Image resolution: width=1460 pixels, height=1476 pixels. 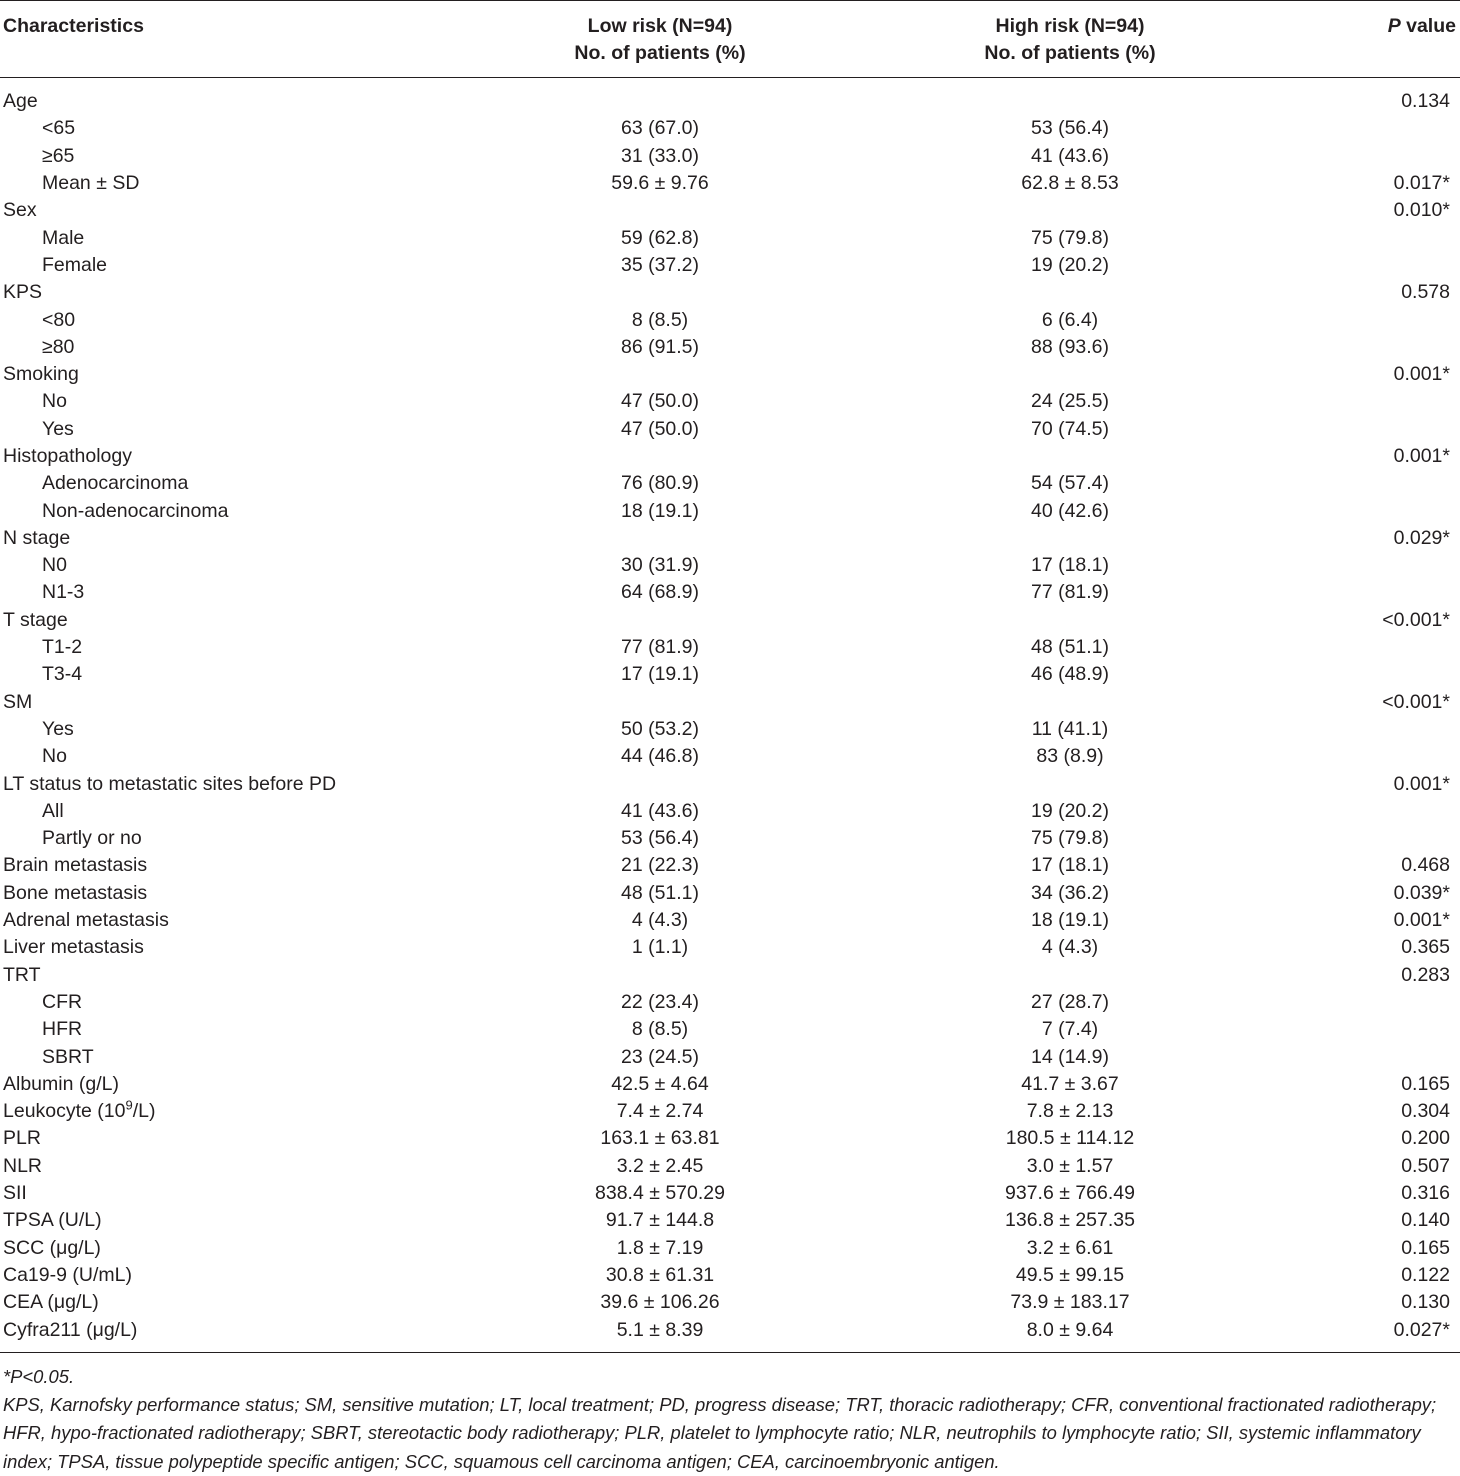 I want to click on table-row: Male 59 (62.8) 75 (79.8), so click(x=730, y=237).